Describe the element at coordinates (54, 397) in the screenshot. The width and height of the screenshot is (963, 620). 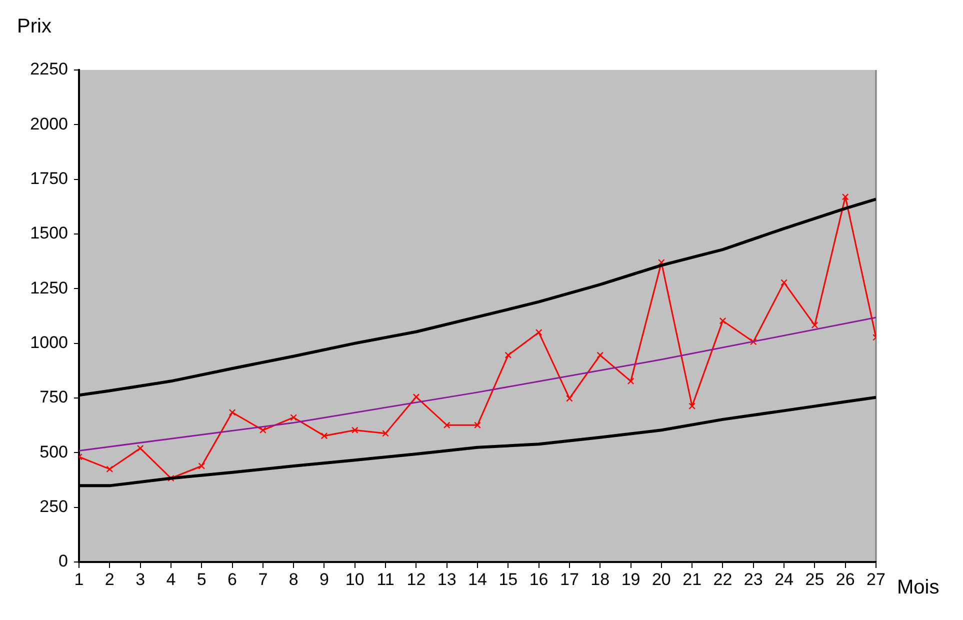
I see `y-tick-label: 750` at that location.